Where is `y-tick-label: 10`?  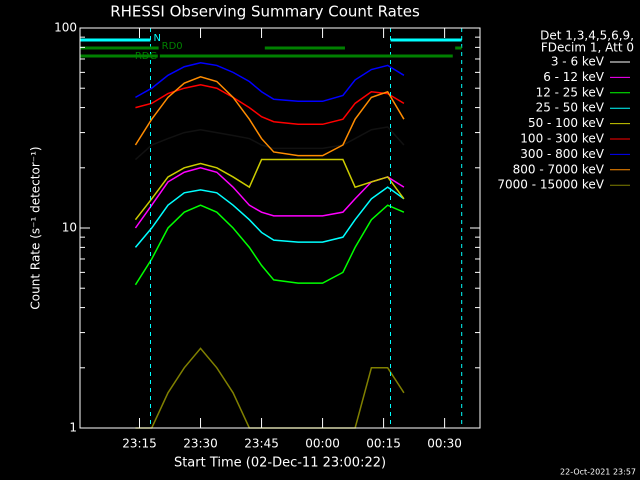
y-tick-label: 10 is located at coordinates (69, 228).